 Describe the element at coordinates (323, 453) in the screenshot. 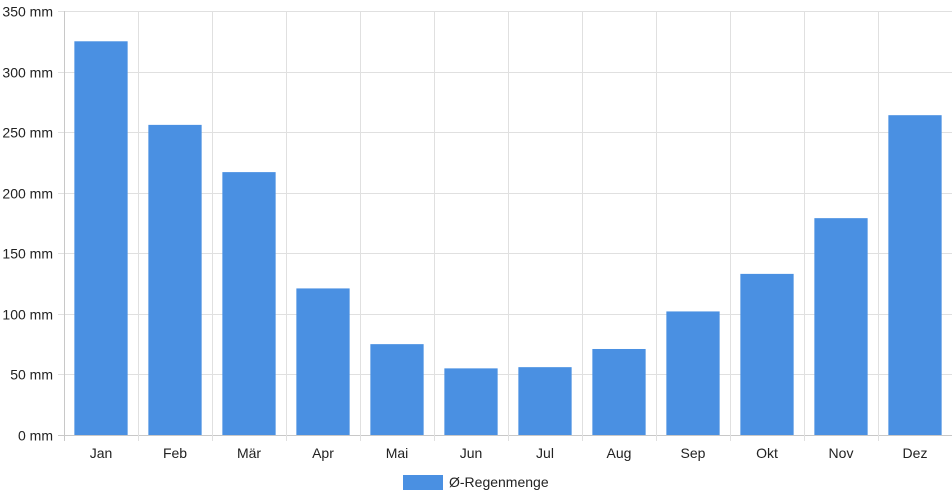

I see `x-tick-label: Apr` at that location.